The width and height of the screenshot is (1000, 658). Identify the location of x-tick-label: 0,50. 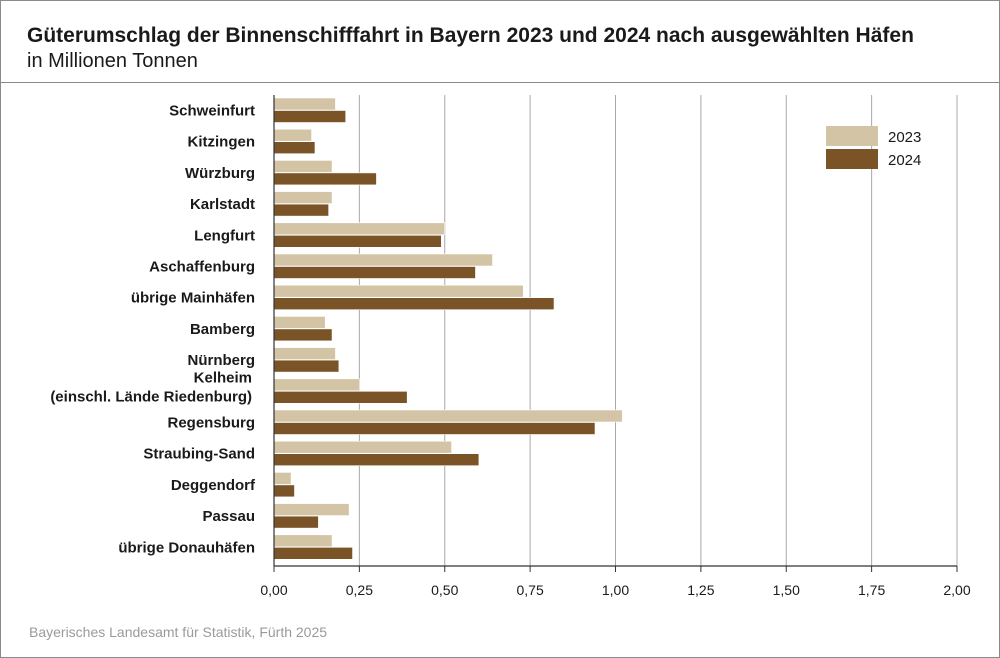
(444, 590).